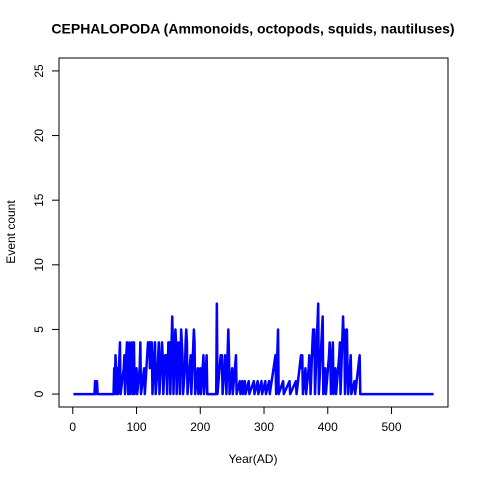  What do you see at coordinates (39, 329) in the screenshot?
I see `y-tick-label: 5` at bounding box center [39, 329].